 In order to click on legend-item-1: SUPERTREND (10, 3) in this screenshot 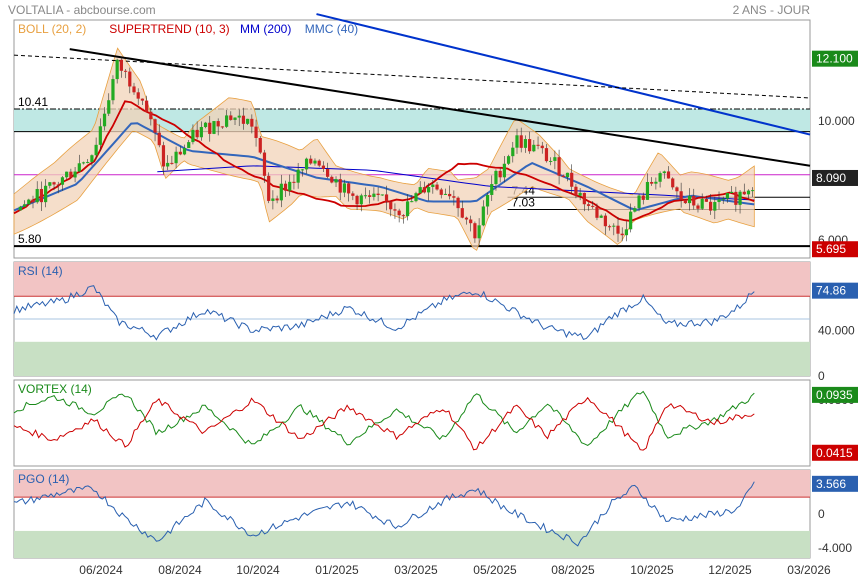, I will do `click(169, 29)`.